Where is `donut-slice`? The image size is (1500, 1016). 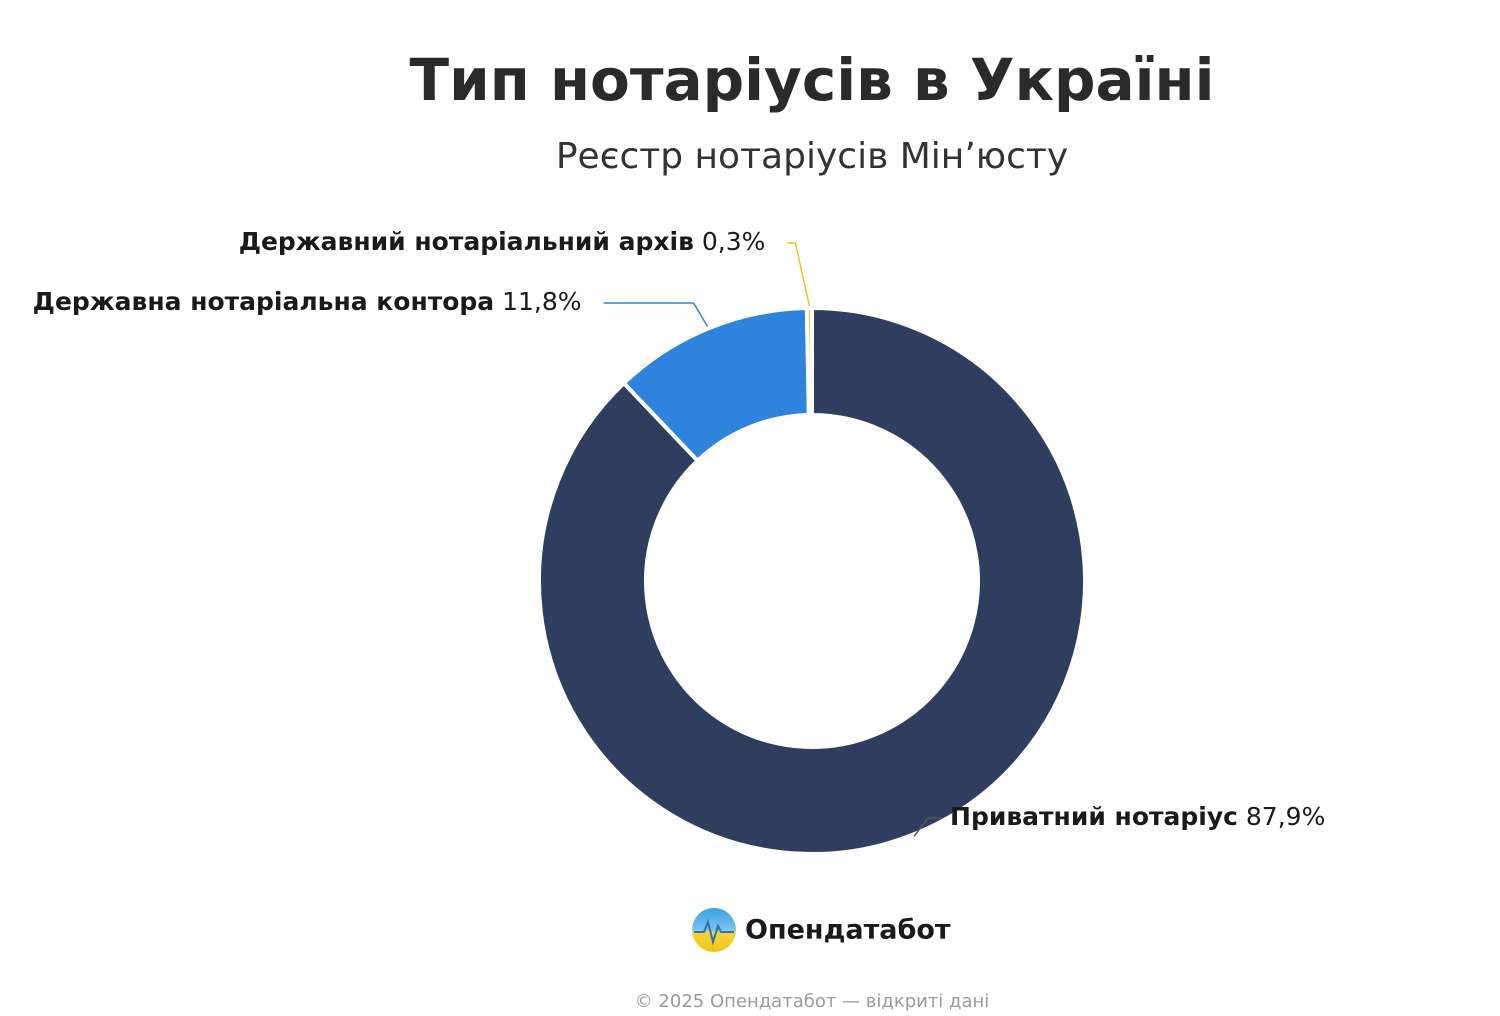
donut-slice is located at coordinates (809, 361).